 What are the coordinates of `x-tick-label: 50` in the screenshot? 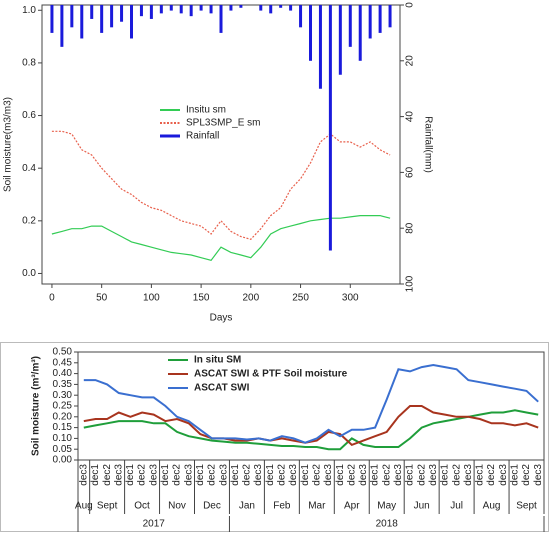 It's located at (102, 298).